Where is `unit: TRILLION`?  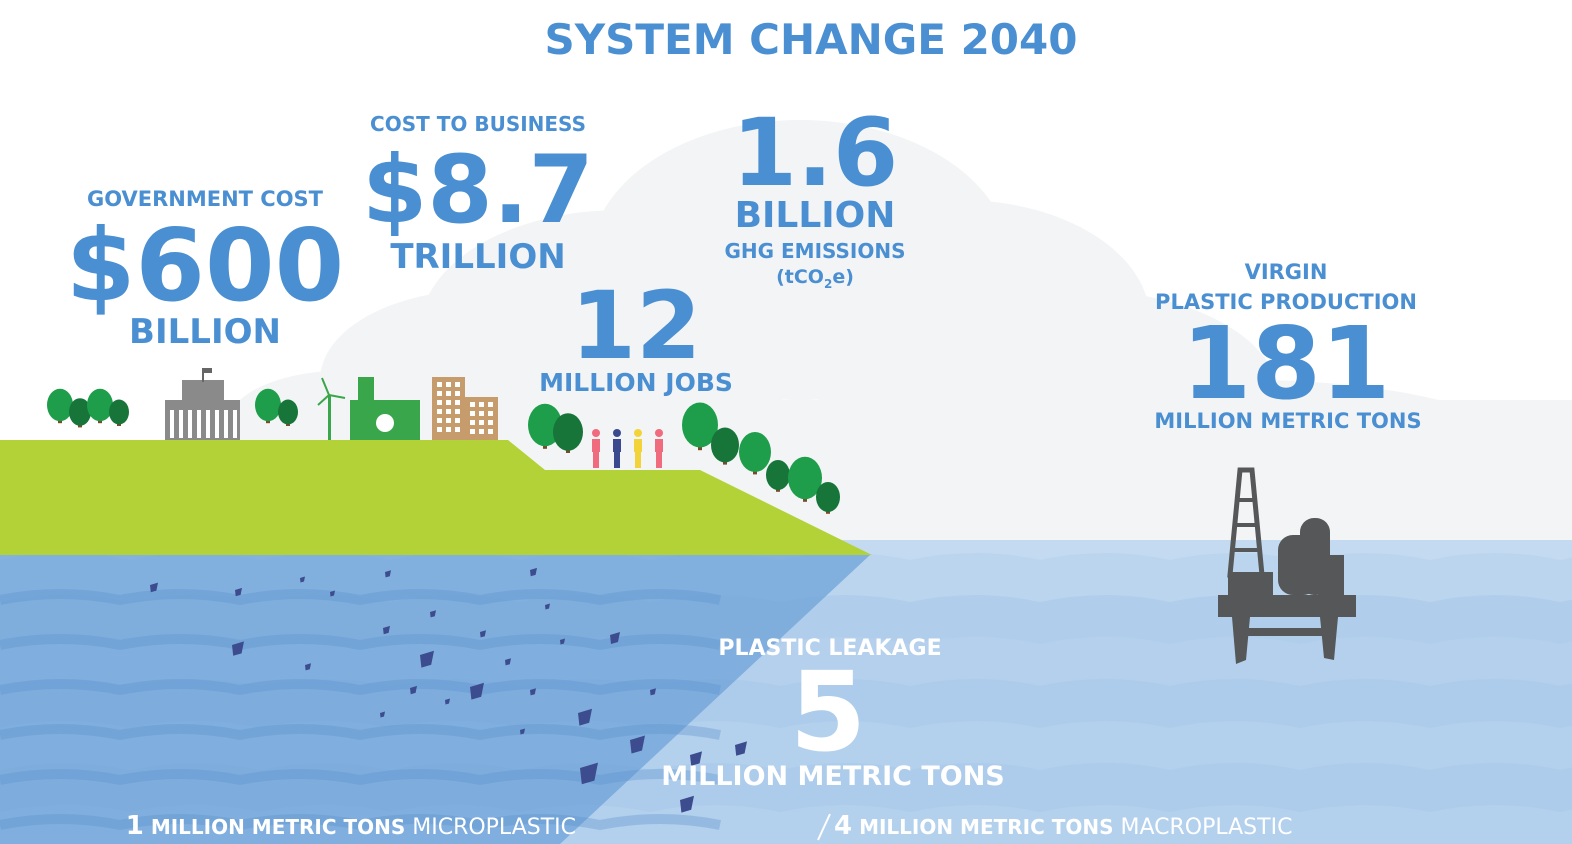 unit: TRILLION is located at coordinates (477, 257).